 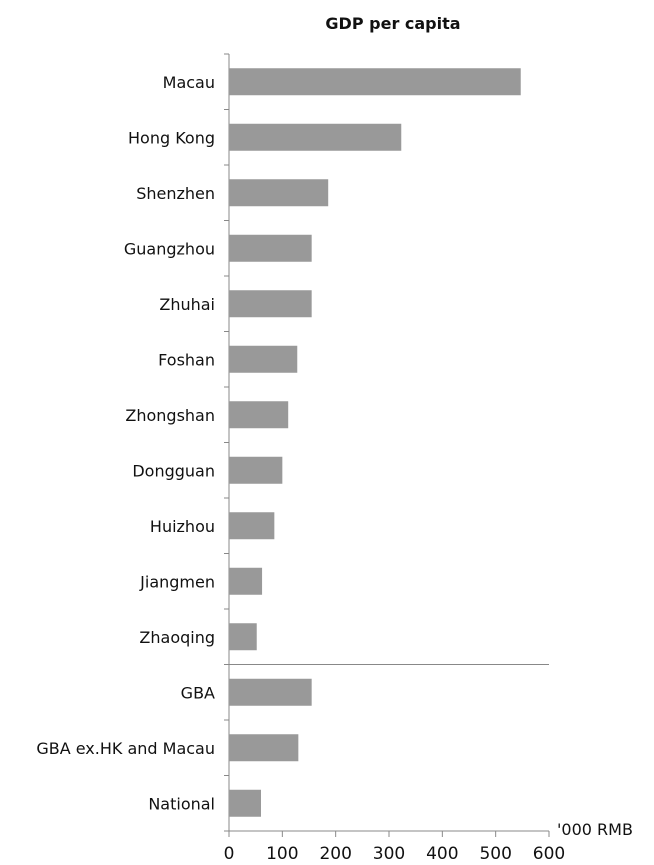 I want to click on x-tick-label: 100, so click(x=282, y=854).